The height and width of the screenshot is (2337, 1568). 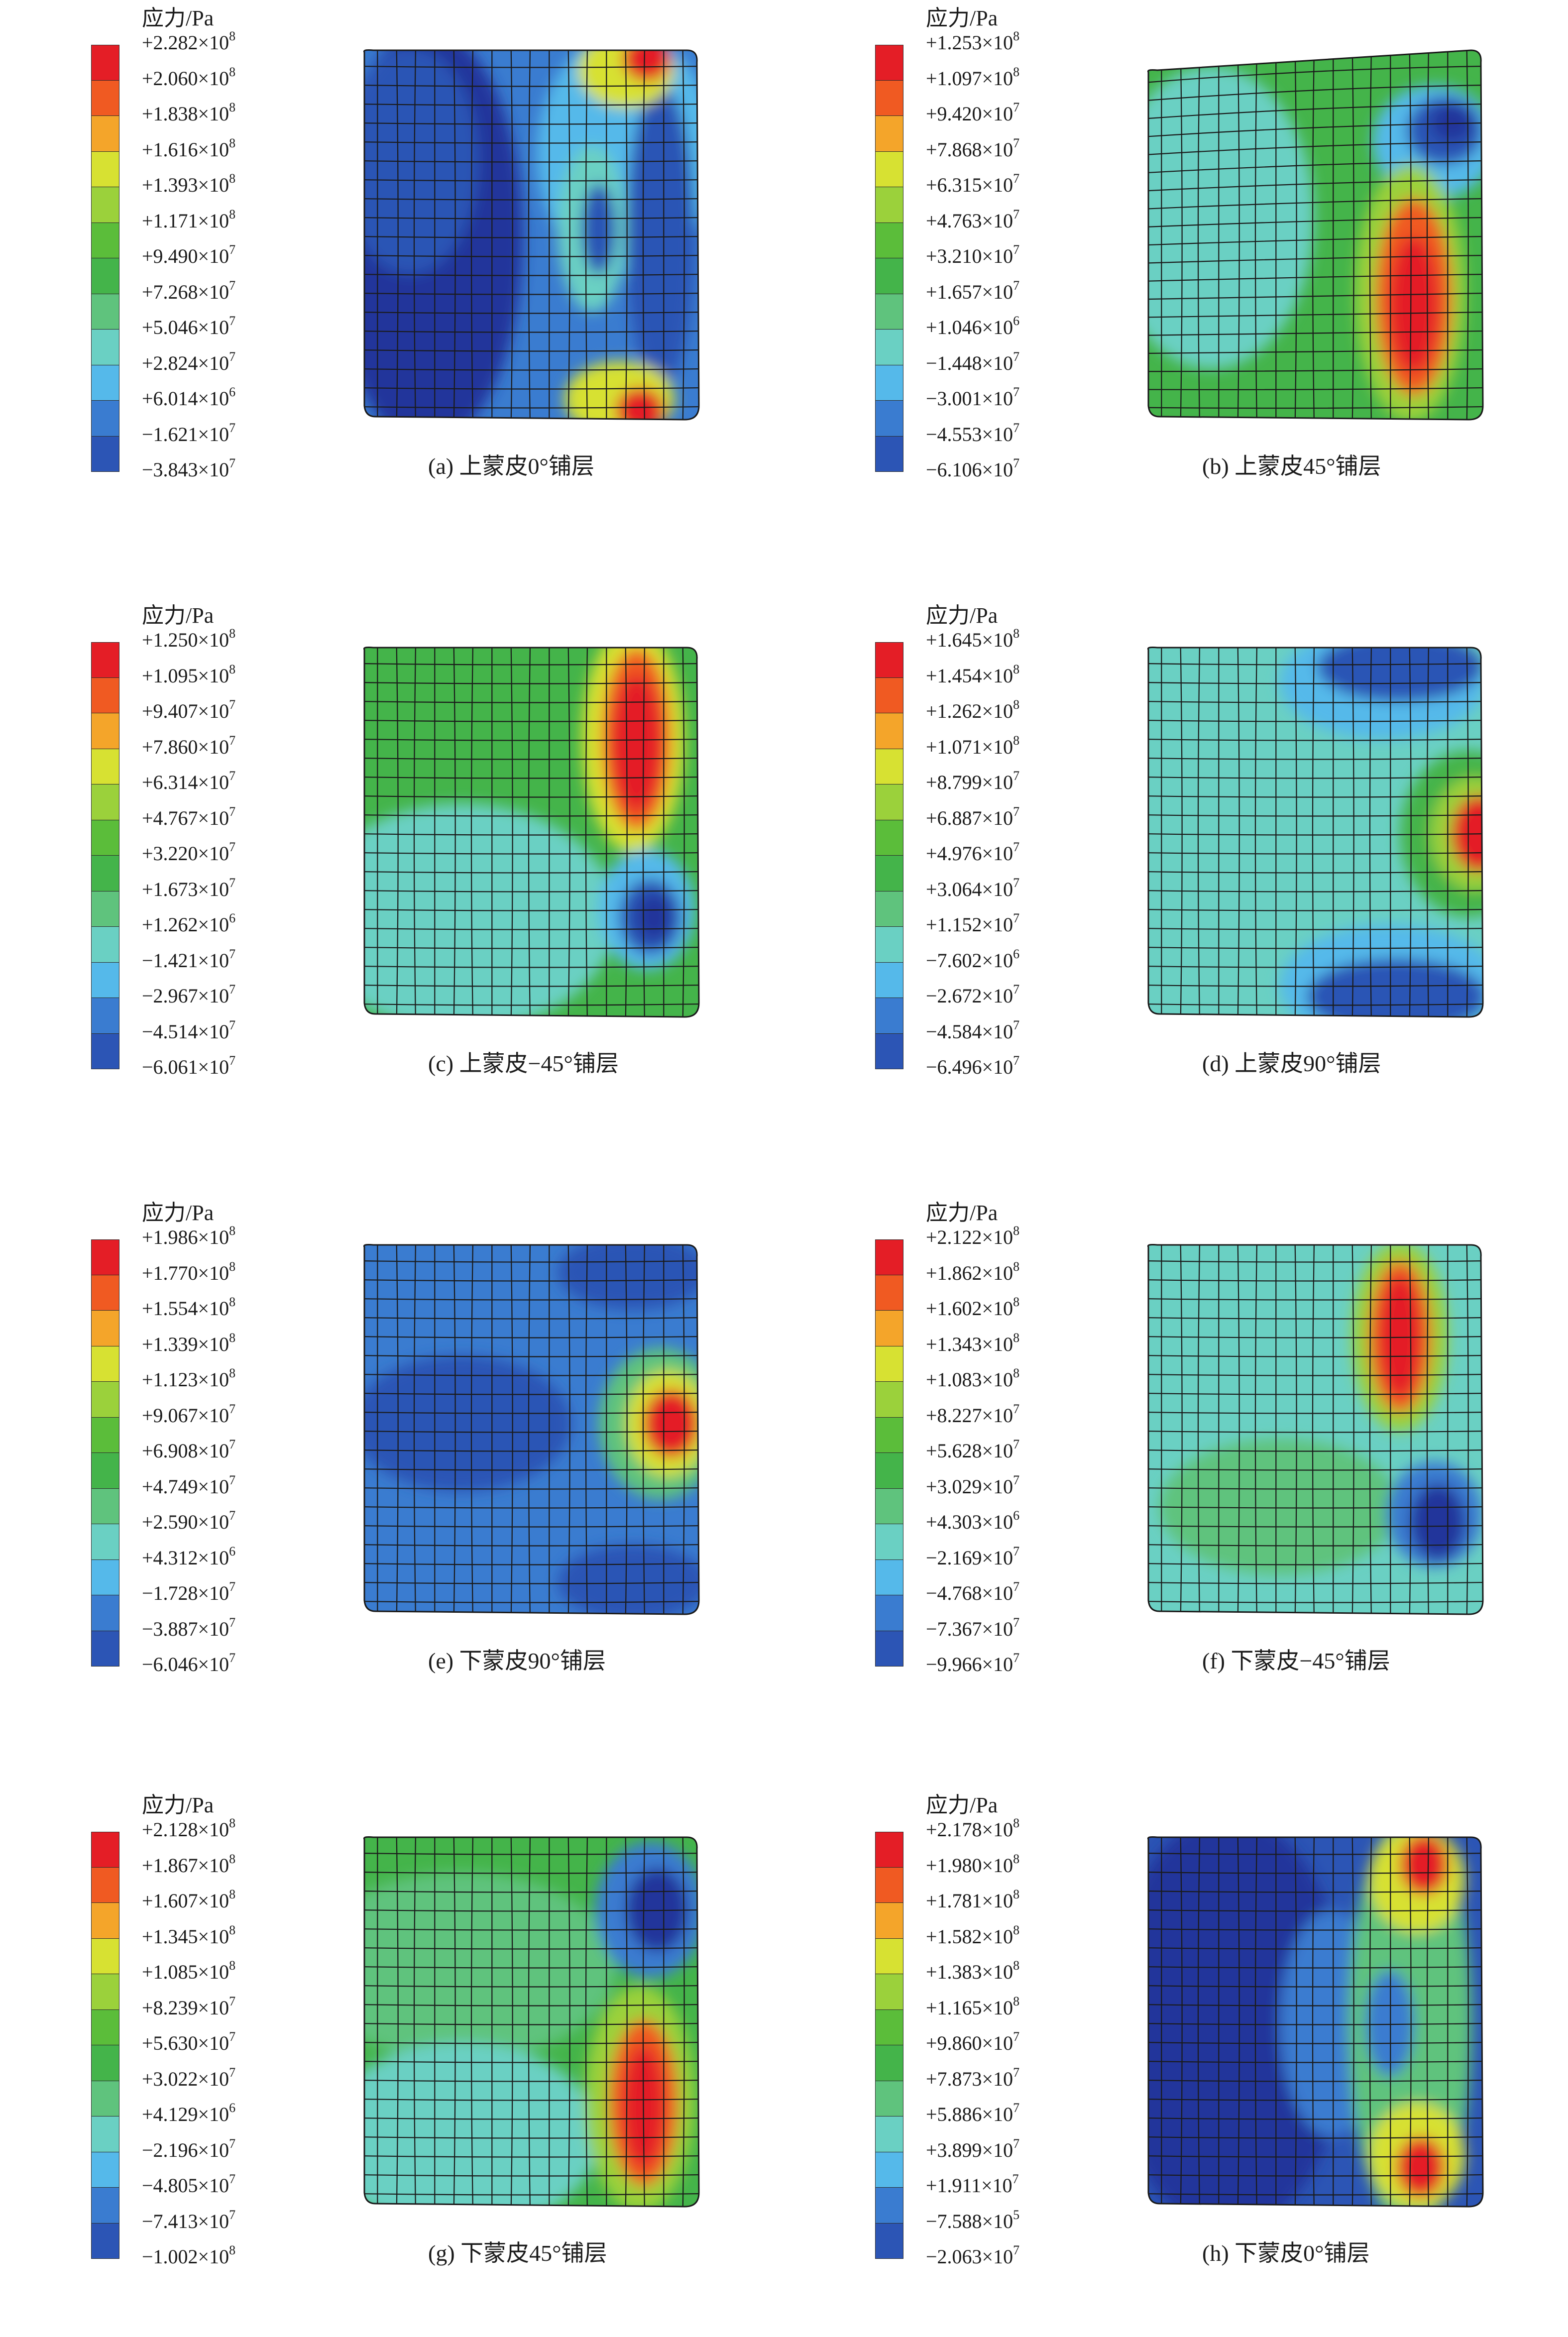 I want to click on legend-tick-label: −6.106×10⁷, so click(x=973, y=468).